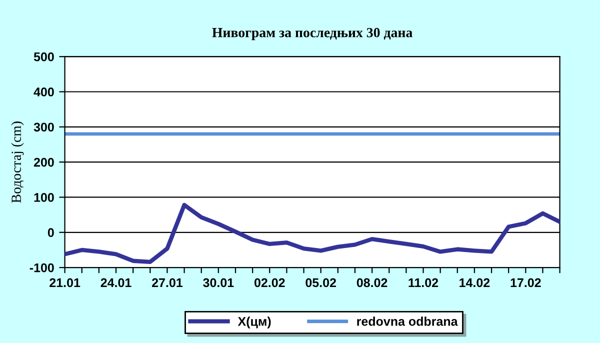 The image size is (600, 343). Describe the element at coordinates (44, 92) in the screenshot. I see `y-tick-label: 400` at that location.